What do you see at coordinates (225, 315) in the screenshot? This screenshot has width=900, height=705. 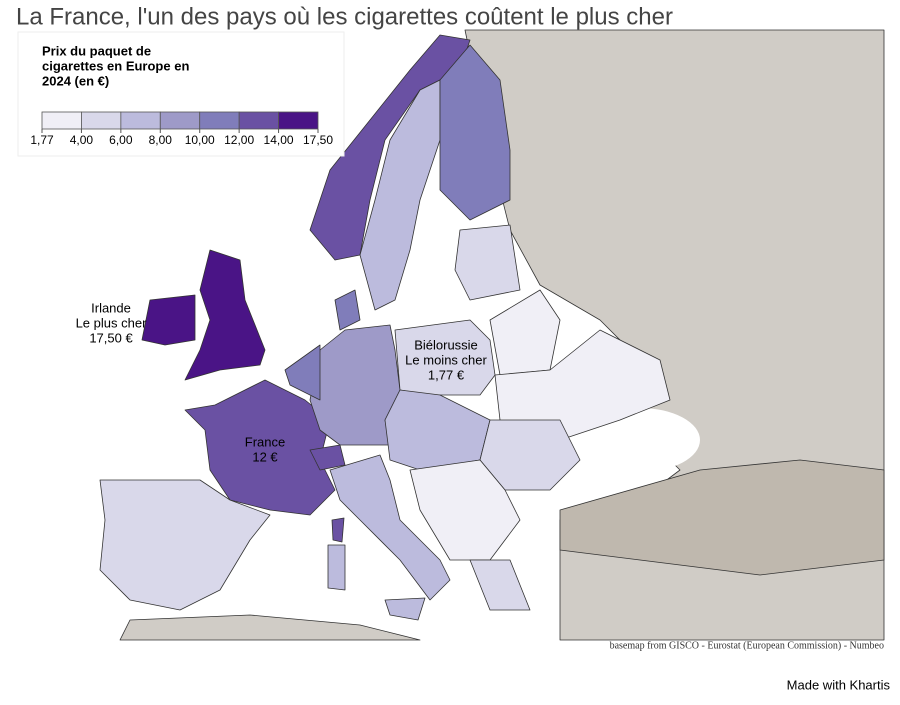 I see `united-kingdom` at bounding box center [225, 315].